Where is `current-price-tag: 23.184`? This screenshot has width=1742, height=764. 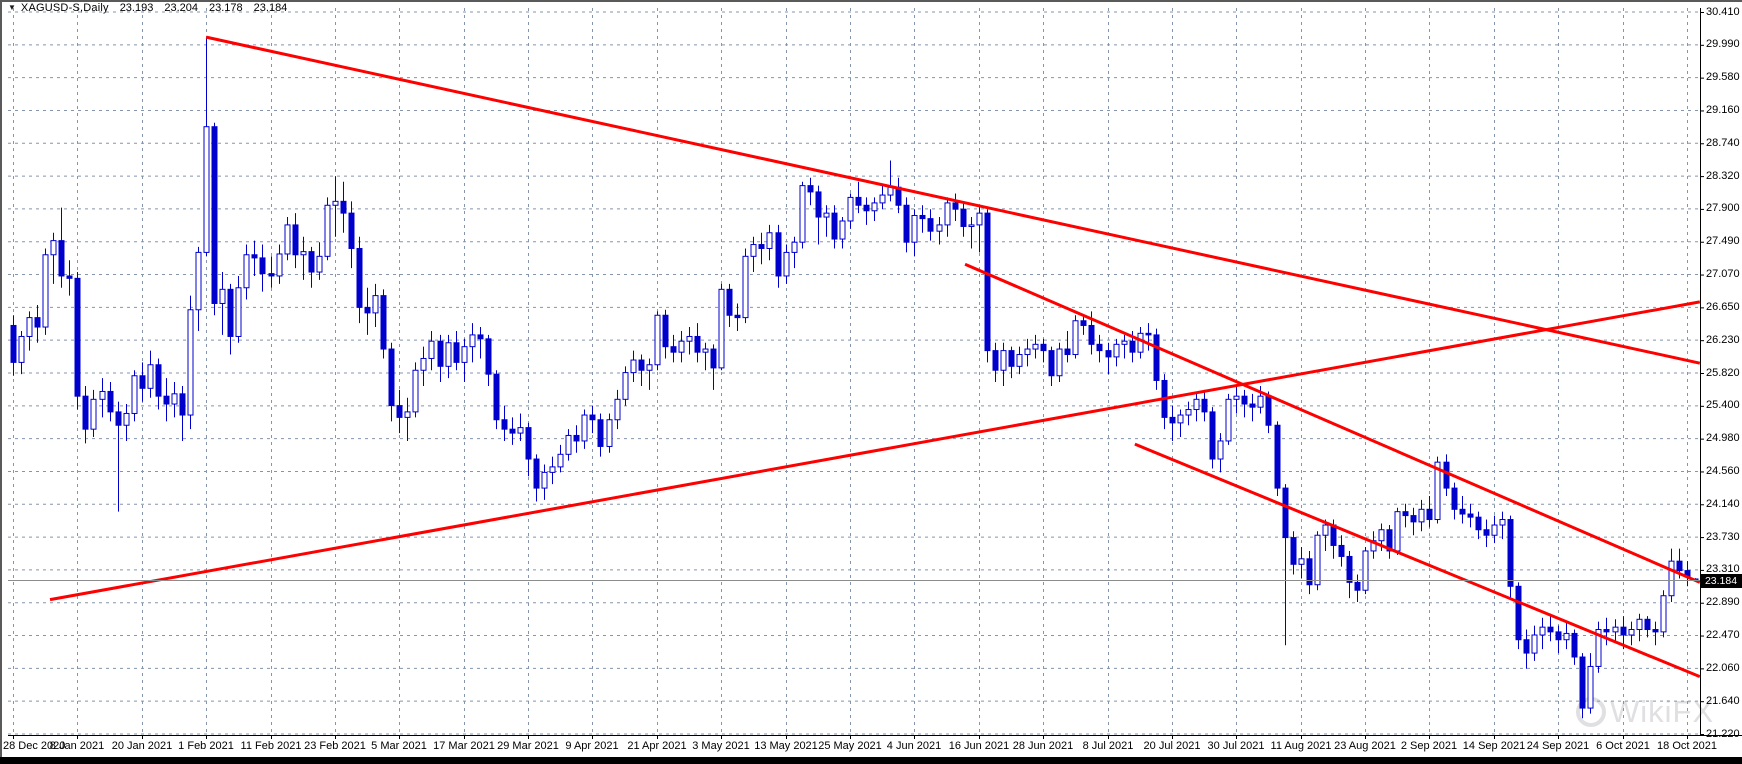 current-price-tag: 23.184 is located at coordinates (1721, 580).